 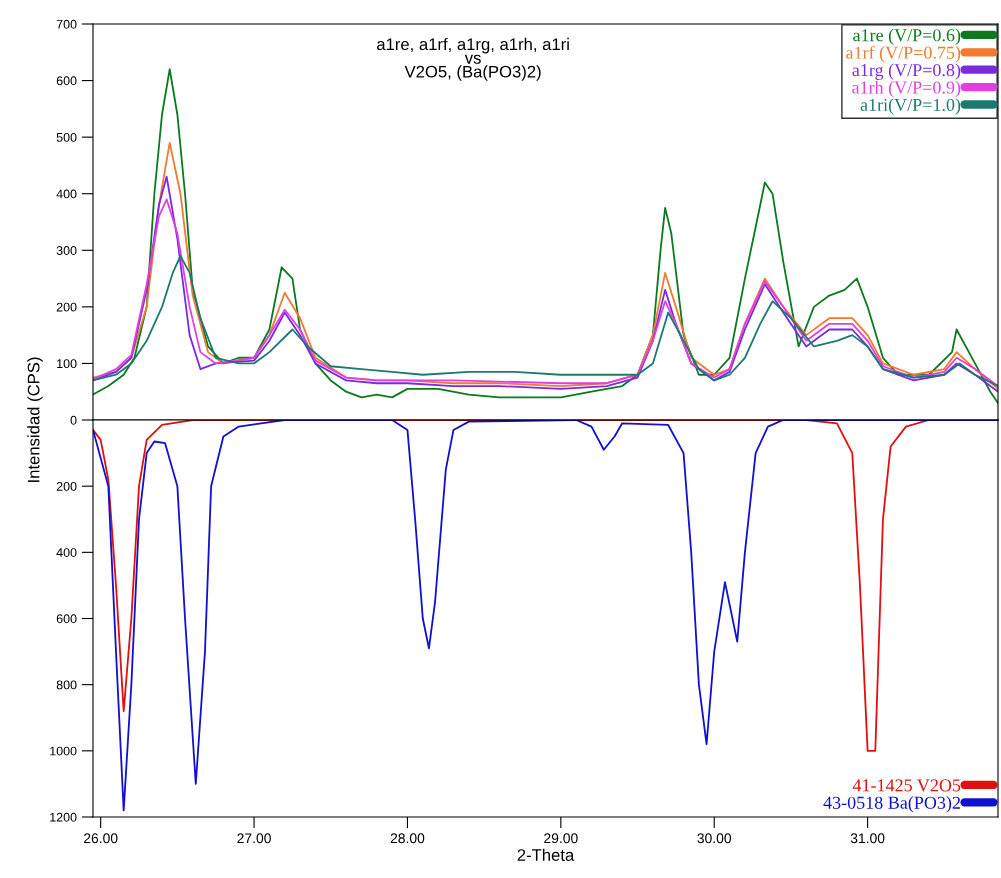 I want to click on y-tick-label: 100, so click(x=67, y=364).